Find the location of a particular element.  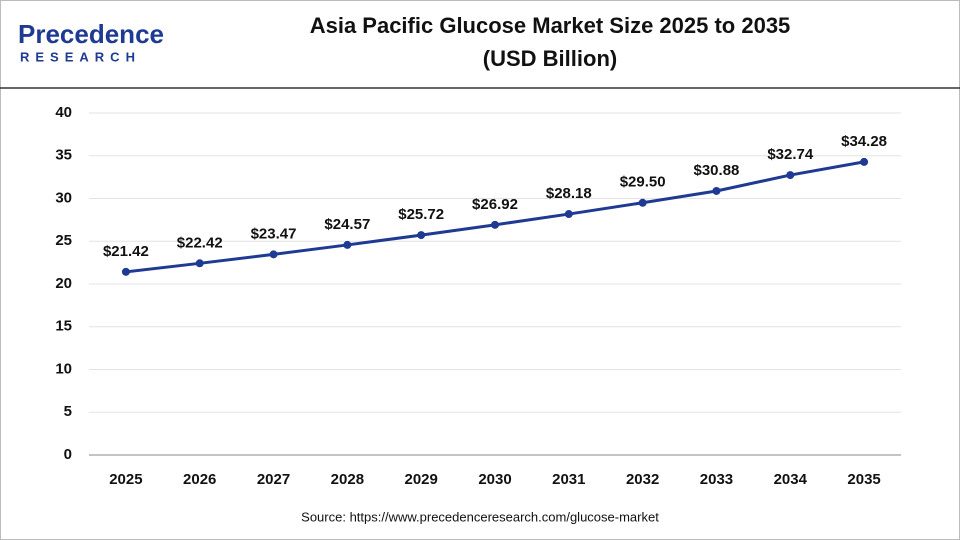

logo-name: Precedence is located at coordinates (91, 34).